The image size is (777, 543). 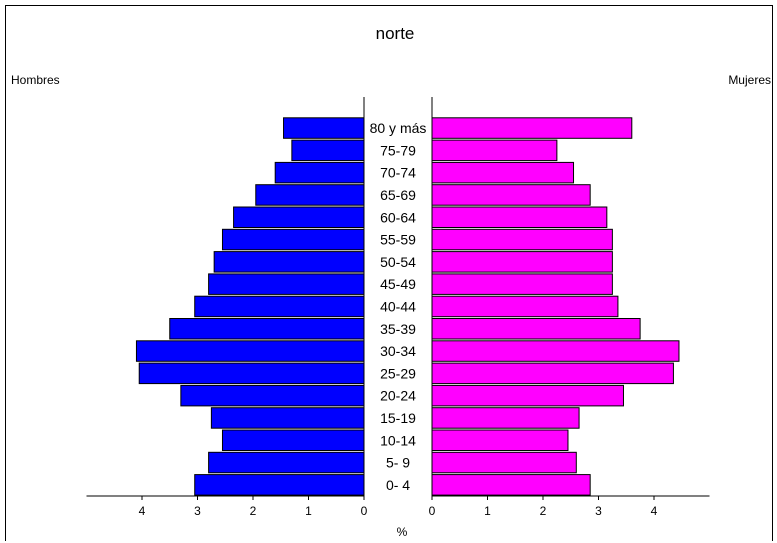 What do you see at coordinates (197, 511) in the screenshot?
I see `x-tick-label-left: 3` at bounding box center [197, 511].